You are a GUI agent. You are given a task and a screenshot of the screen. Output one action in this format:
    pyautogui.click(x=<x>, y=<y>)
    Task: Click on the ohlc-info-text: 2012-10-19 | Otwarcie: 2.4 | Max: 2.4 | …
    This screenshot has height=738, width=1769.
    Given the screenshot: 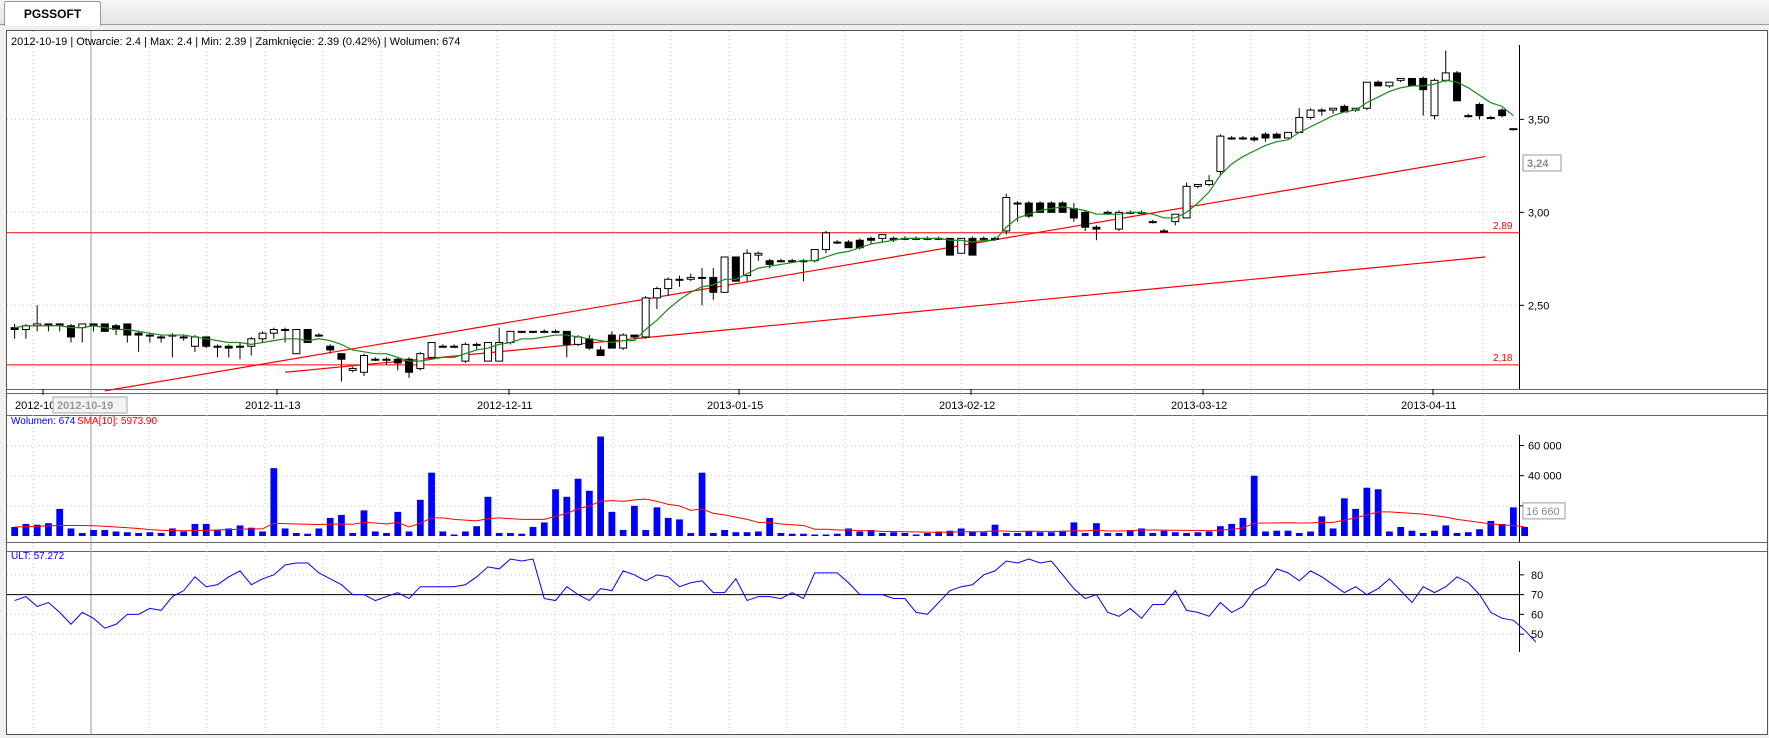 What is the action you would take?
    pyautogui.click(x=235, y=42)
    